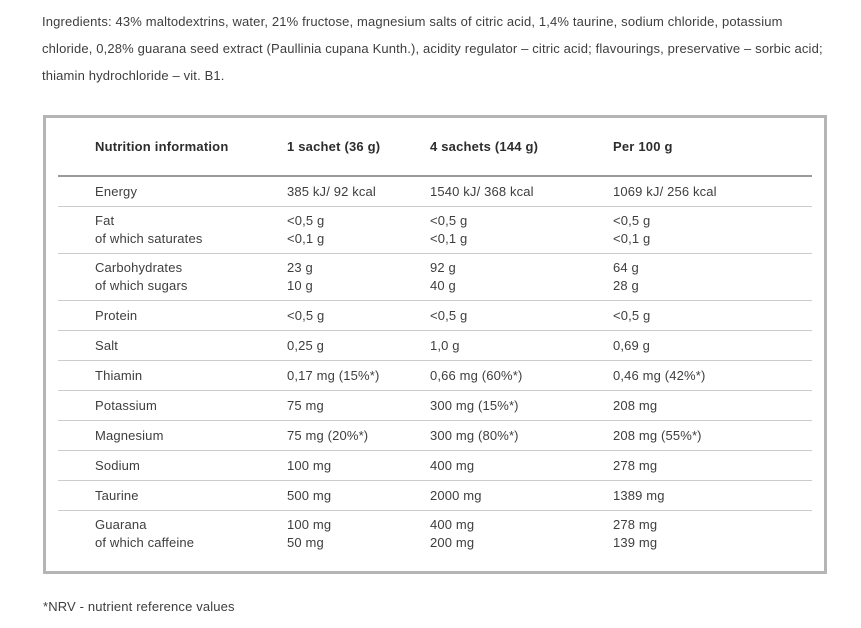 Image resolution: width=861 pixels, height=628 pixels. What do you see at coordinates (333, 375) in the screenshot?
I see `cell-line: 0,17 mg (15%*)` at bounding box center [333, 375].